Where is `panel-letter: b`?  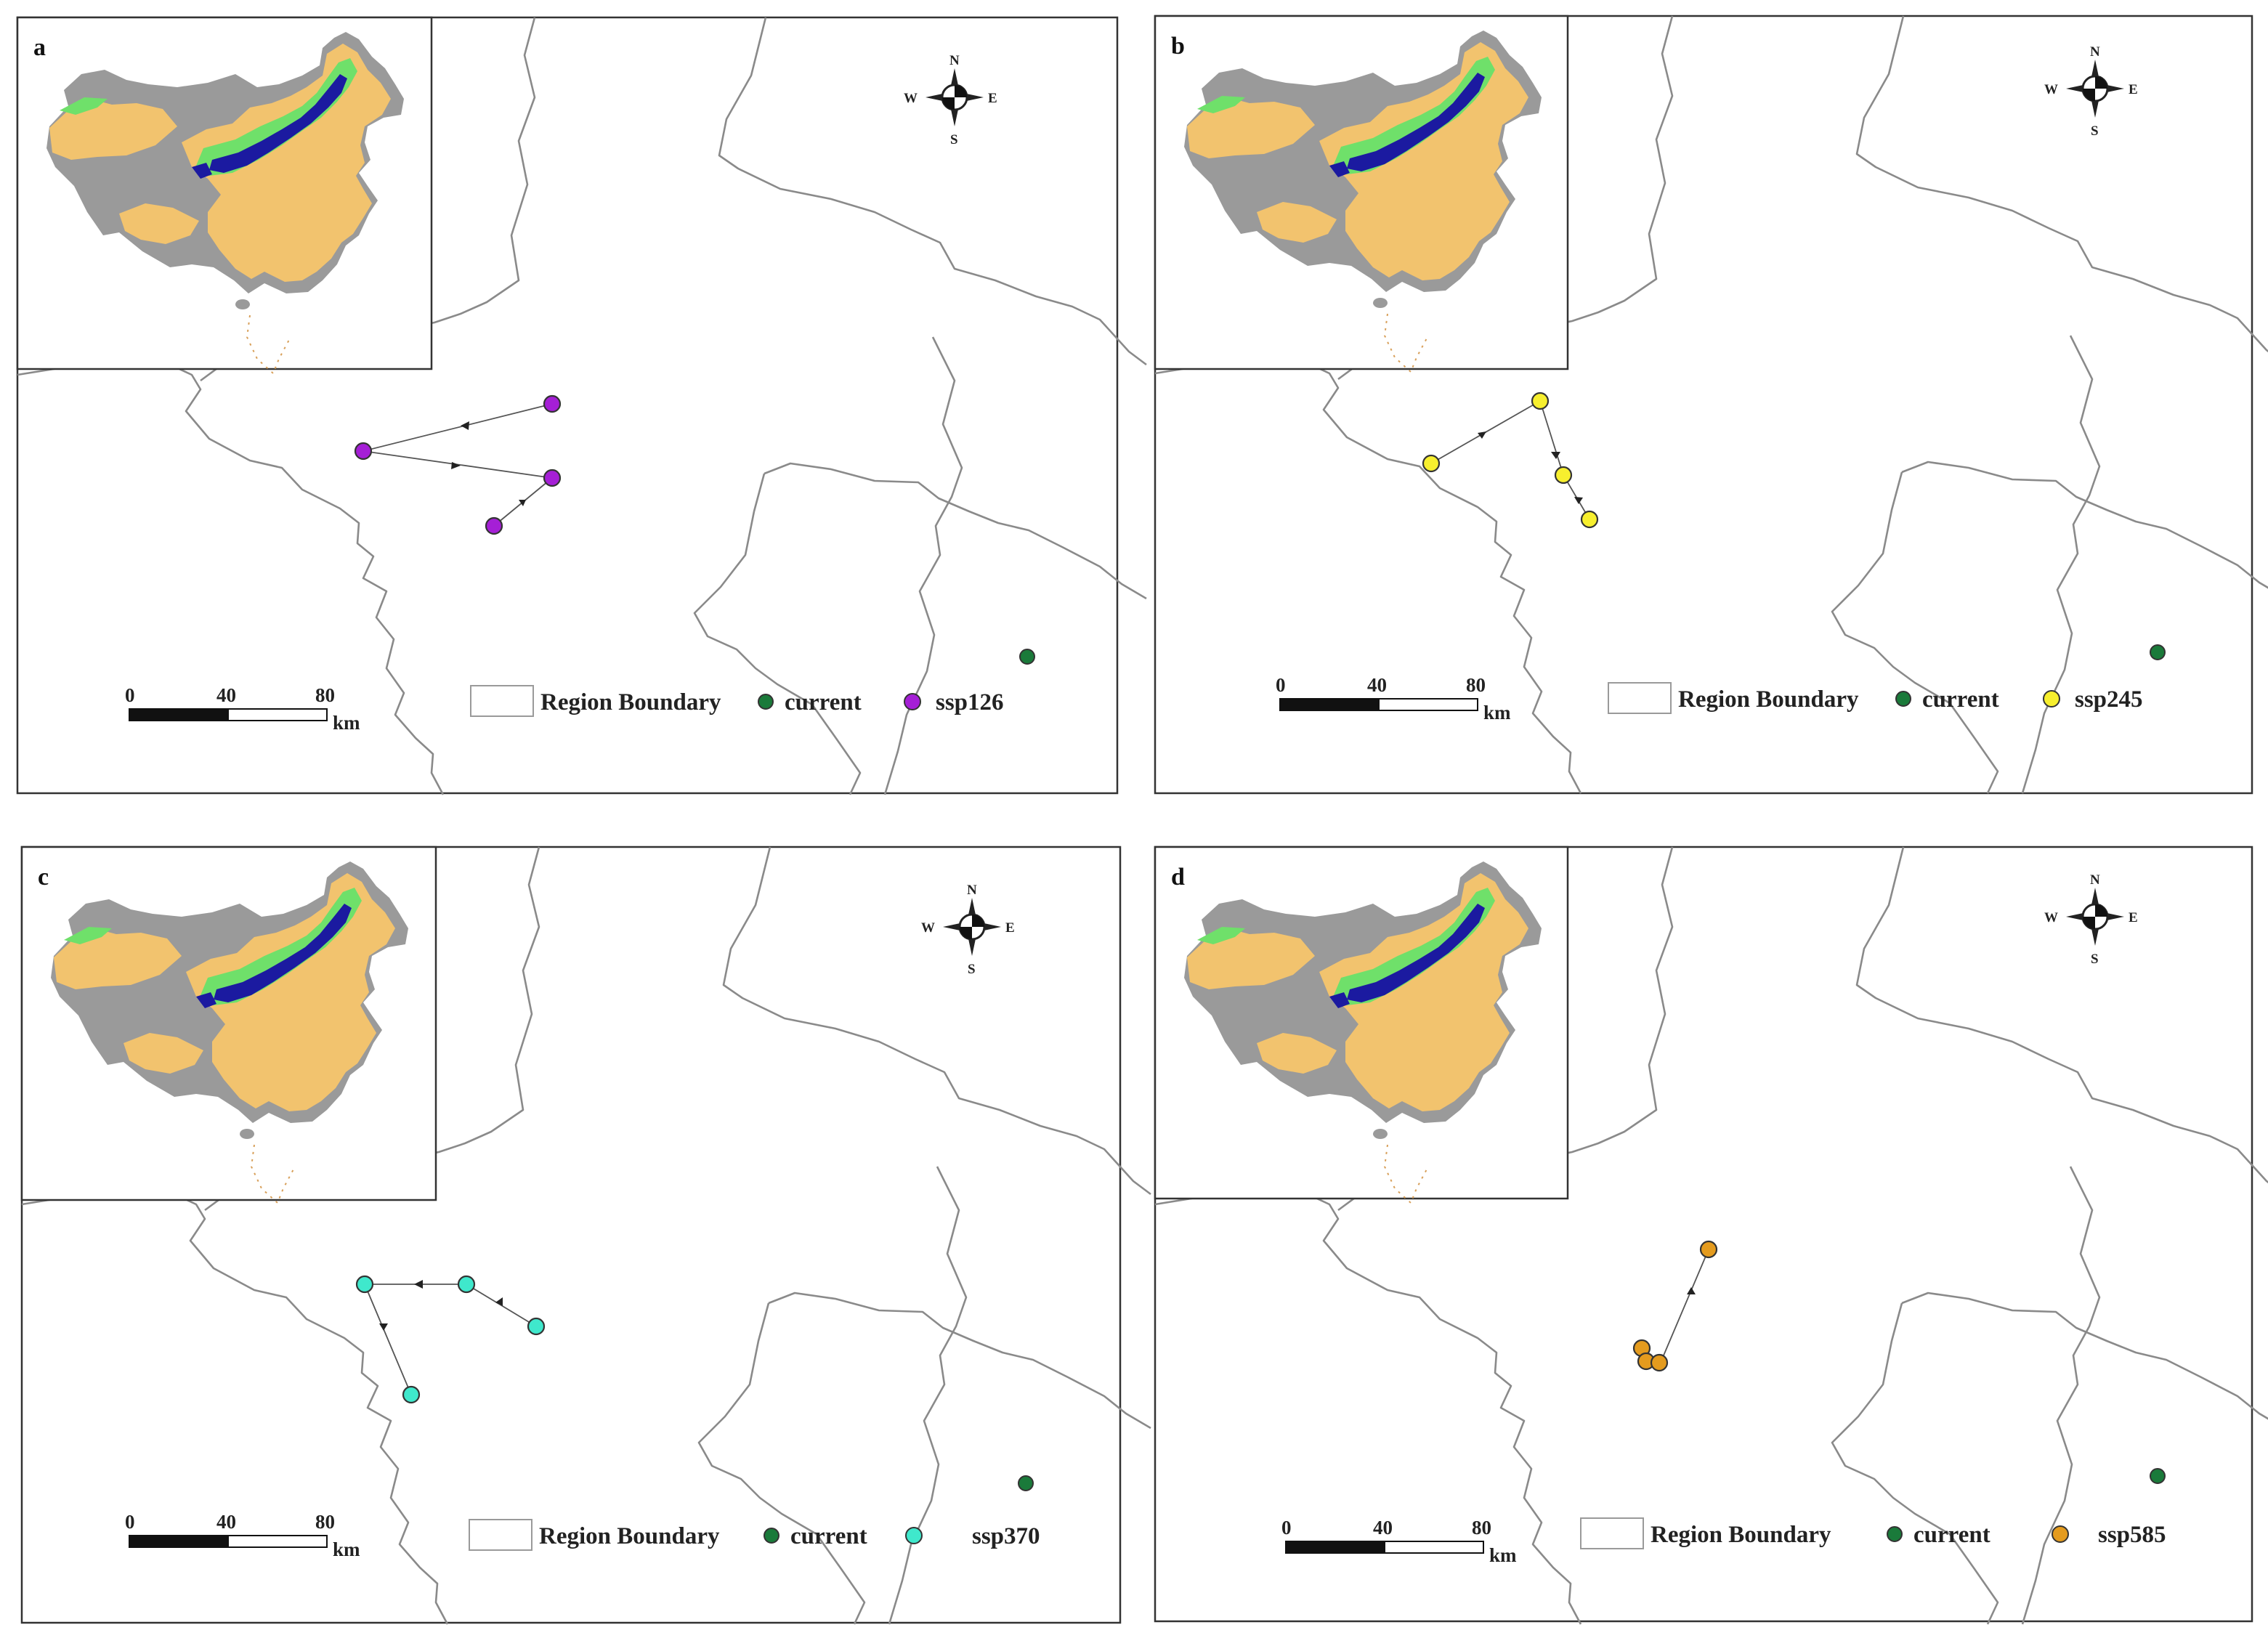
panel-letter: b is located at coordinates (1178, 47).